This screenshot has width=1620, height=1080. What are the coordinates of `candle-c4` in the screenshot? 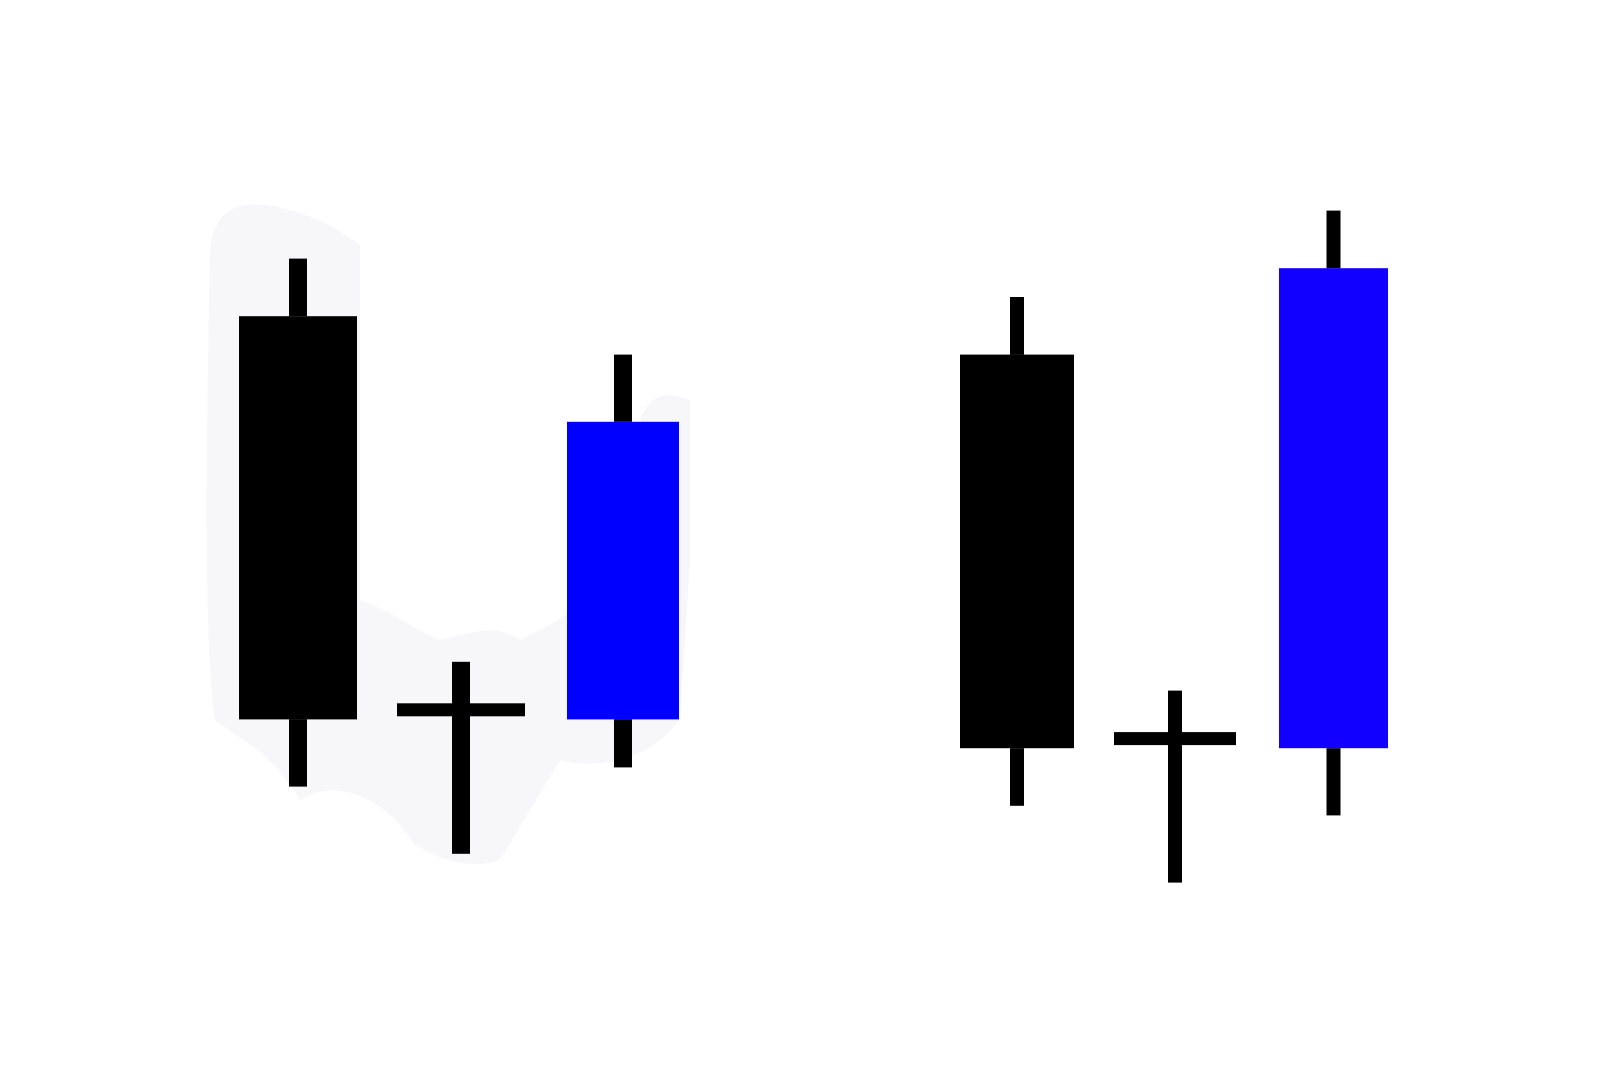 It's located at (1017, 551).